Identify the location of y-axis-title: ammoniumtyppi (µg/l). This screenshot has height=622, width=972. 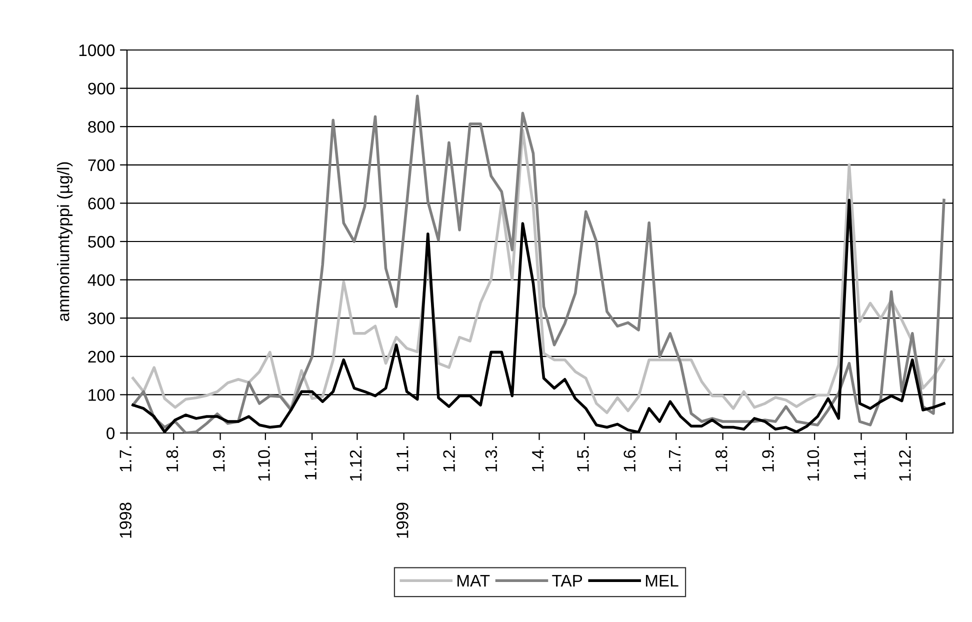
(65, 242).